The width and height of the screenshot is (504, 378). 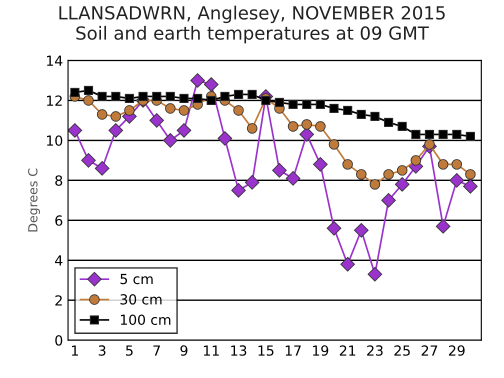 I want to click on x-tick-label: 25, so click(x=402, y=350).